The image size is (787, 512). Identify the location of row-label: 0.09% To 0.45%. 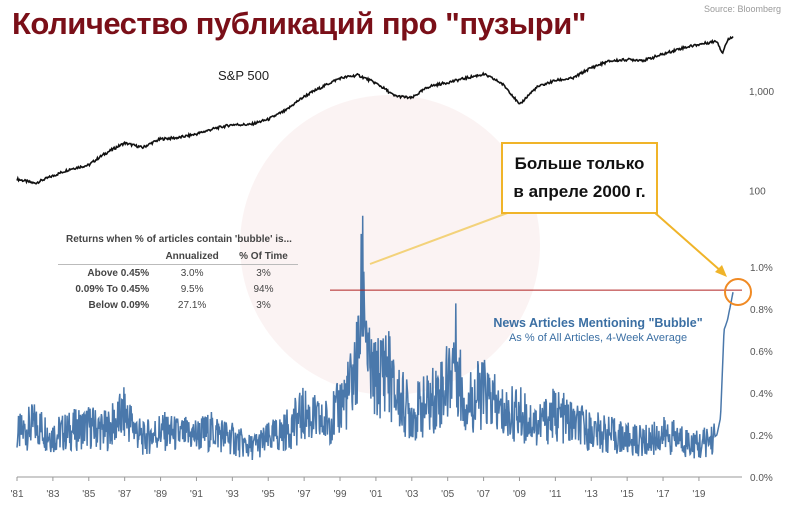
(112, 289).